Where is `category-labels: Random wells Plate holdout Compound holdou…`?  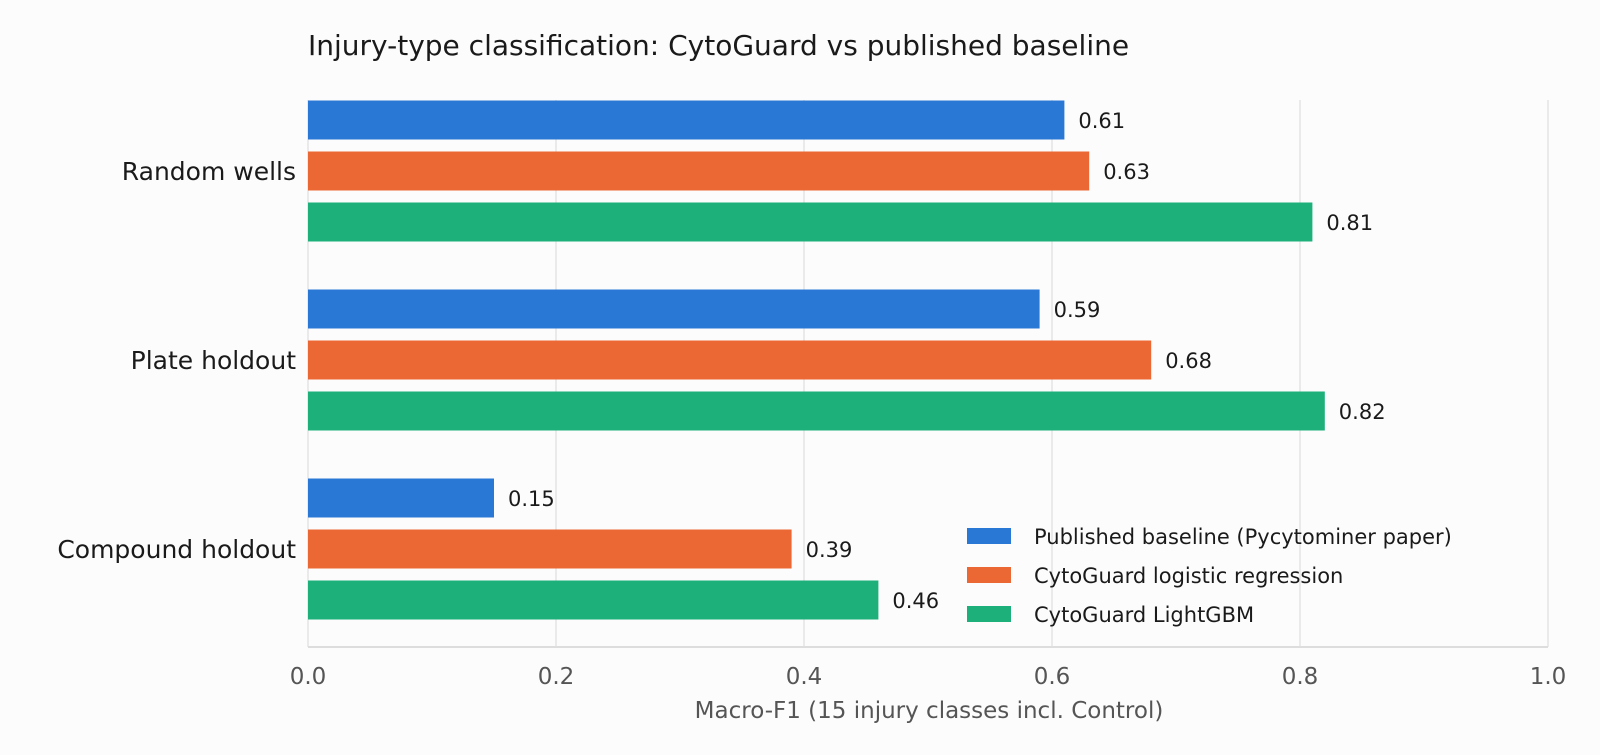
category-labels: Random wells Plate holdout Compound holdou… is located at coordinates (176, 360).